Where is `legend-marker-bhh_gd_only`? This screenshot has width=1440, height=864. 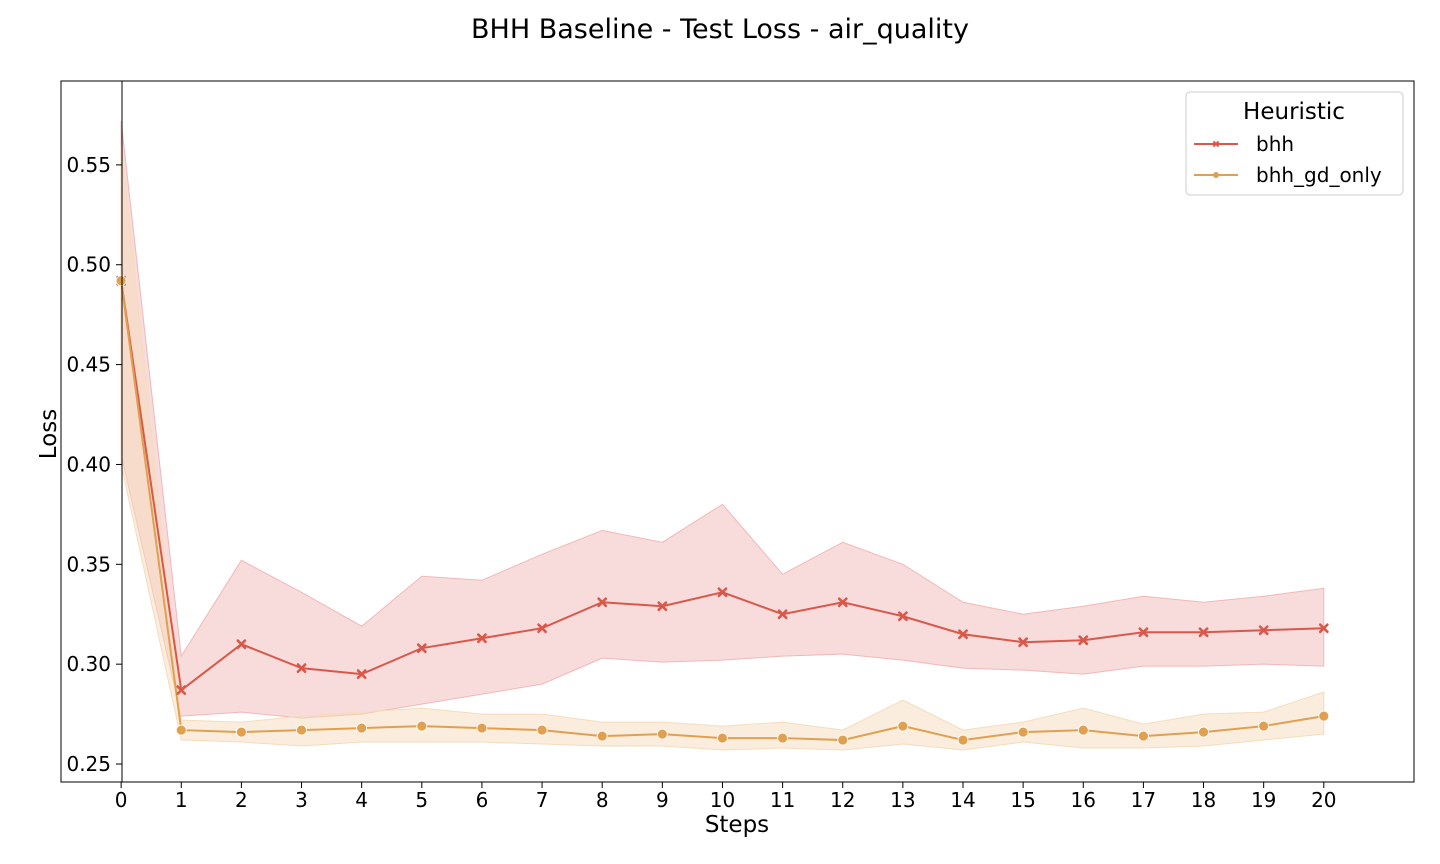 legend-marker-bhh_gd_only is located at coordinates (1216, 175).